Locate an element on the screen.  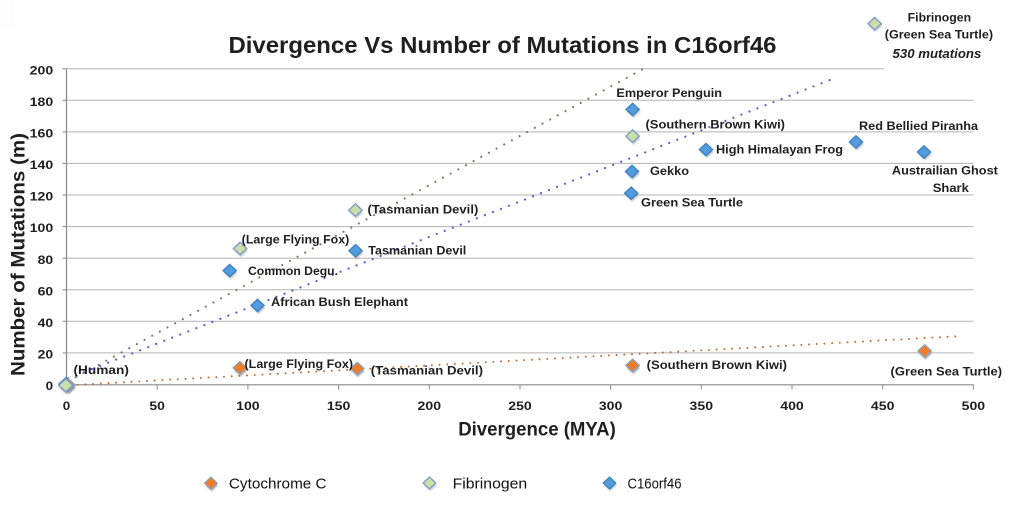
svg-text: Red Bellied Piranha is located at coordinates (918, 126).